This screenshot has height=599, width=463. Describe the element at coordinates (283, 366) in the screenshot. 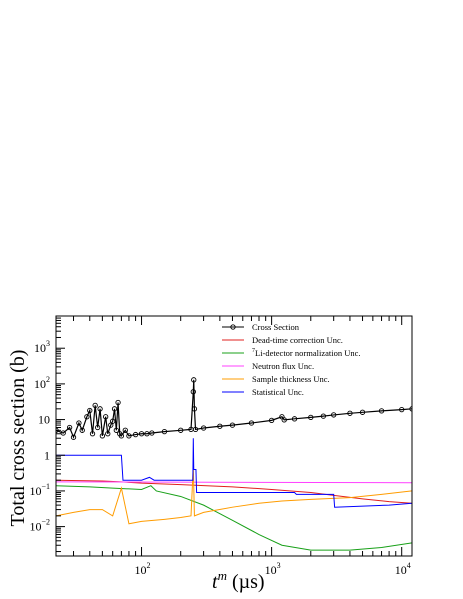

I see `legend-label-neutron-flux-unc: Neutron flux Unc.` at that location.